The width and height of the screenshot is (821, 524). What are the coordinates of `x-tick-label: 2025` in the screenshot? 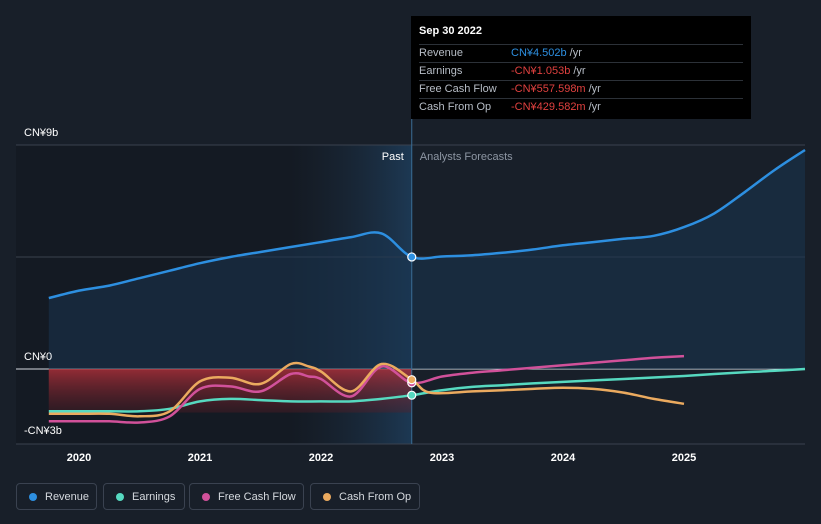 It's located at (684, 458).